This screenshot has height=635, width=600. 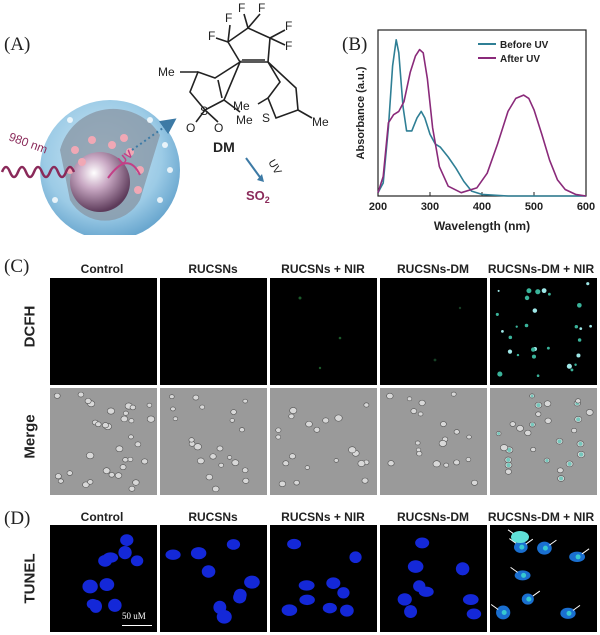 I want to click on laser-label: 980 nm, so click(x=28, y=143).